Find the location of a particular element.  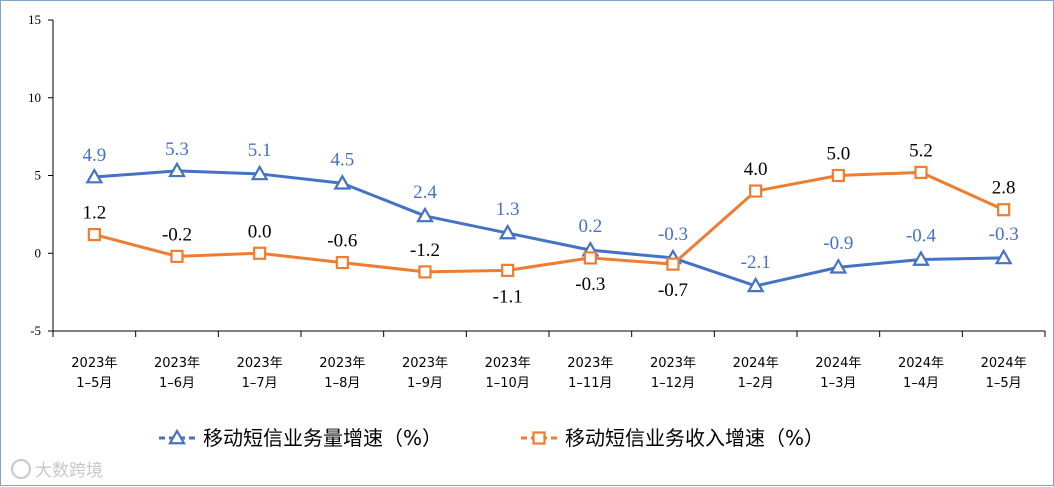

y-tick-label: 0 is located at coordinates (38, 252).